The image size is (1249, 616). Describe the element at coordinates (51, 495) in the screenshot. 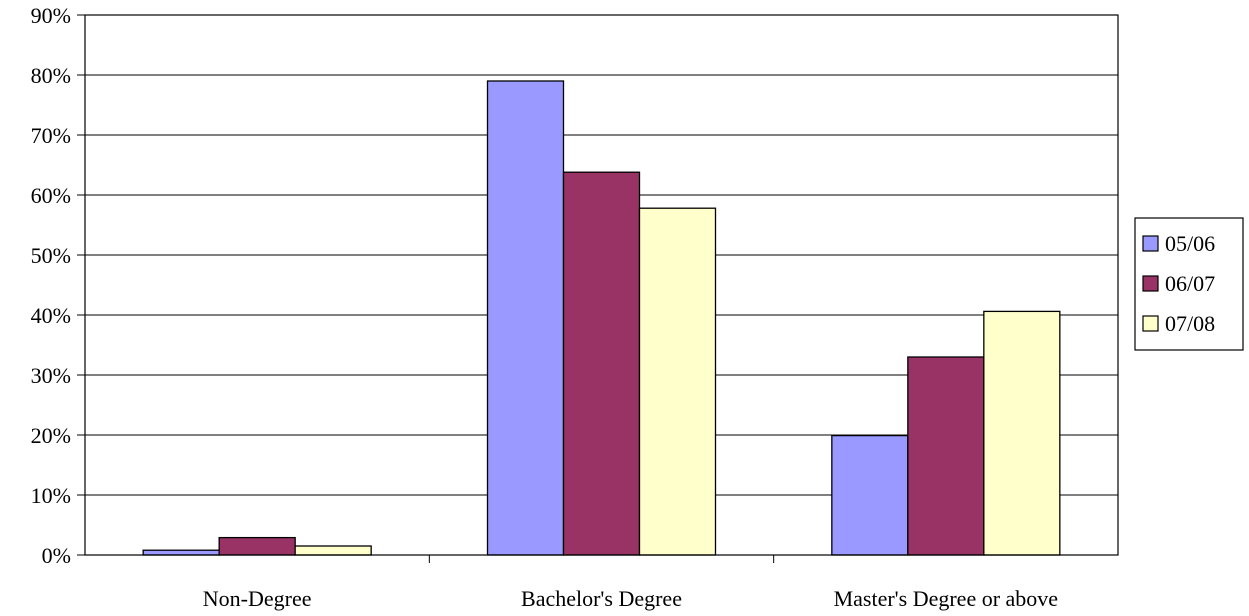

I see `y-tick-label: 10%` at that location.